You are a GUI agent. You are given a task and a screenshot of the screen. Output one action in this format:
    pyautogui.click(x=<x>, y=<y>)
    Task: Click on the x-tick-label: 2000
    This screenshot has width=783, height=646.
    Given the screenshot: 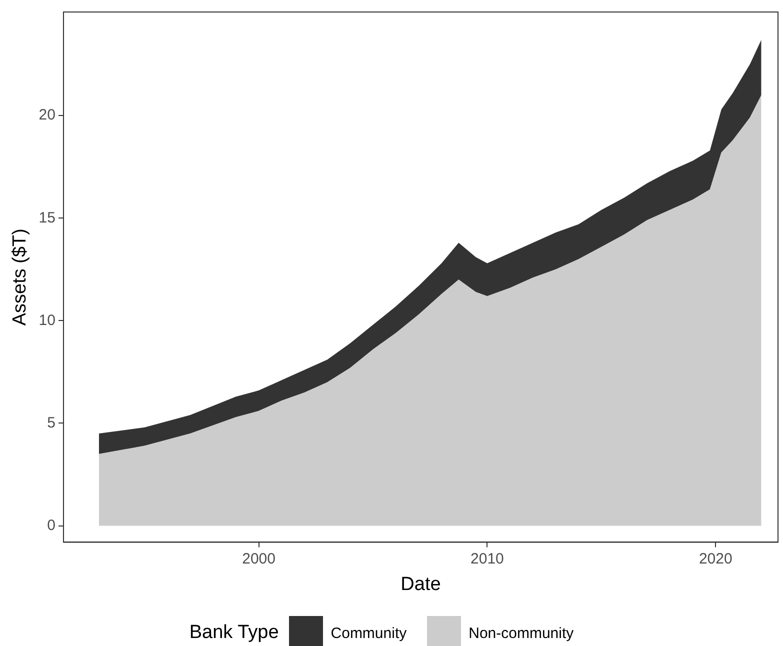 What is the action you would take?
    pyautogui.click(x=259, y=559)
    